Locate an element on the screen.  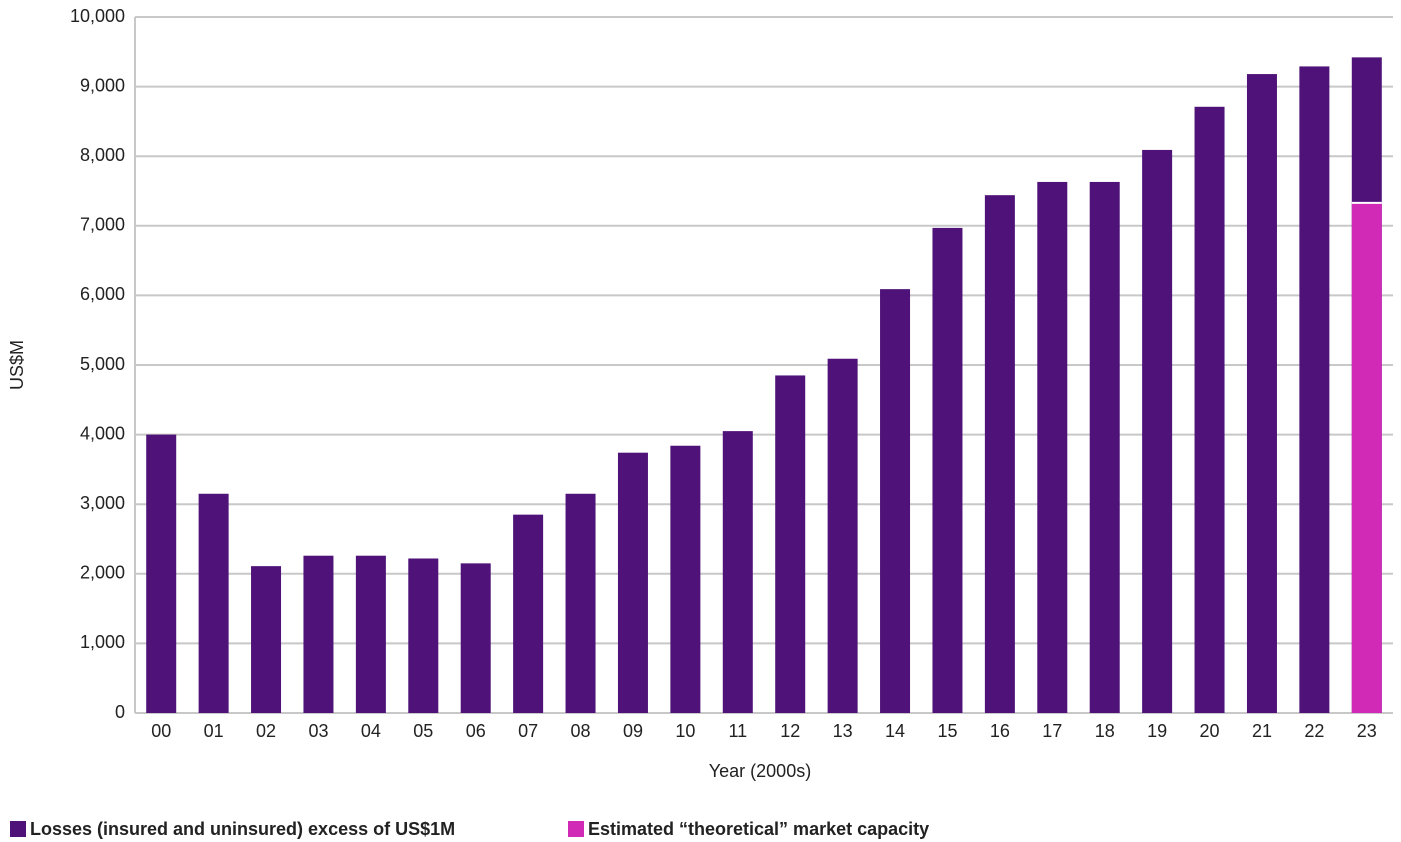
x-tick-label: 07 is located at coordinates (528, 731).